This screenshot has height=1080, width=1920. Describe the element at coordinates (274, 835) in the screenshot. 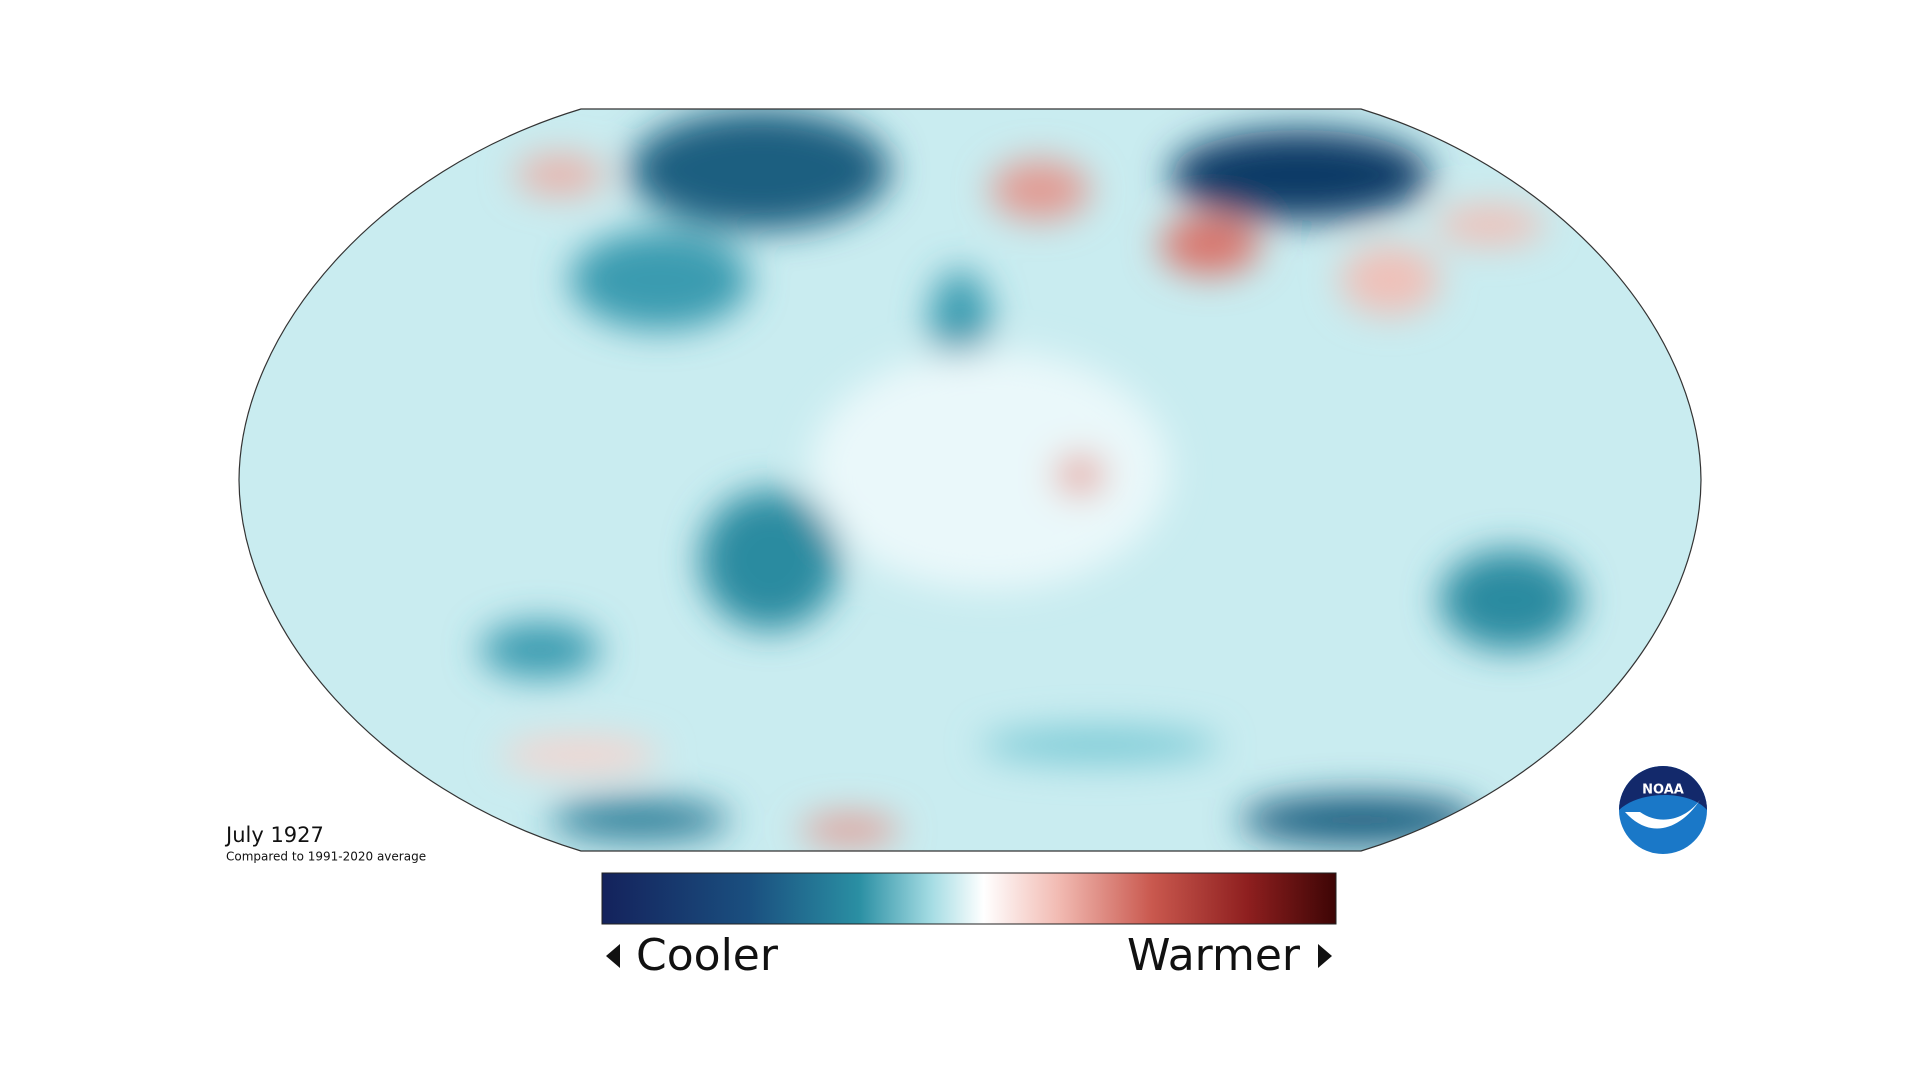

I see `map-date: July 1927` at that location.